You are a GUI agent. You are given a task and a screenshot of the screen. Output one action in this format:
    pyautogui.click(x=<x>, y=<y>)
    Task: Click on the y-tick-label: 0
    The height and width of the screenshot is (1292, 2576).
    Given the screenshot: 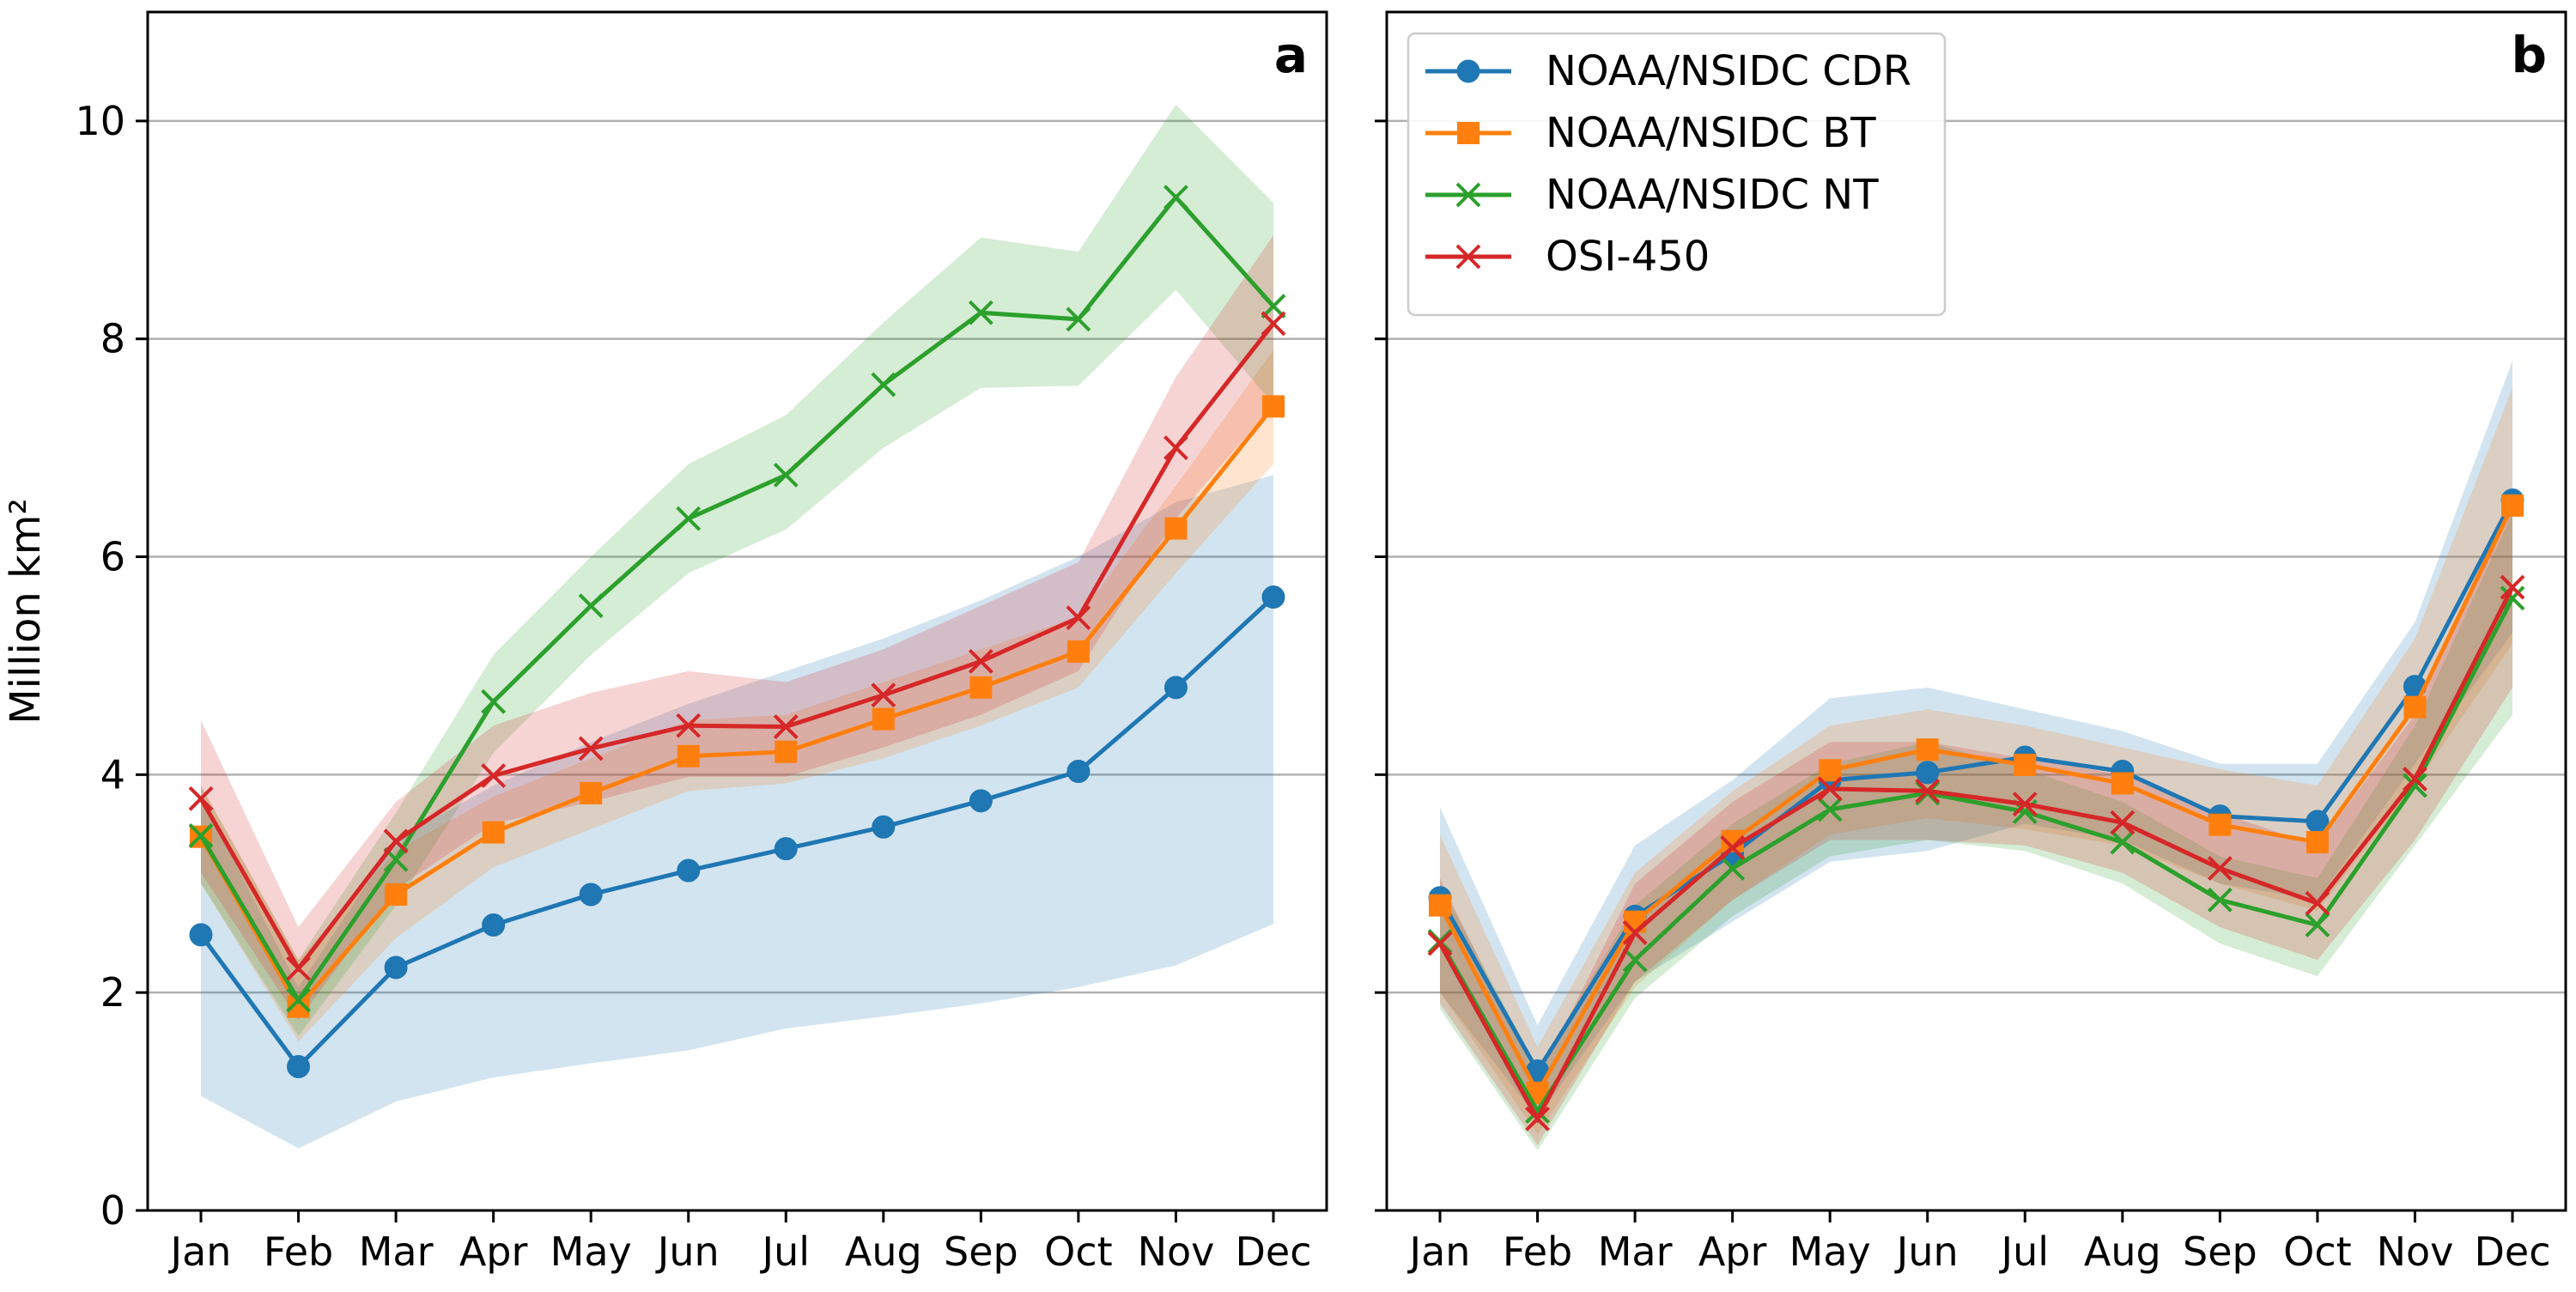 What is the action you would take?
    pyautogui.click(x=112, y=1210)
    